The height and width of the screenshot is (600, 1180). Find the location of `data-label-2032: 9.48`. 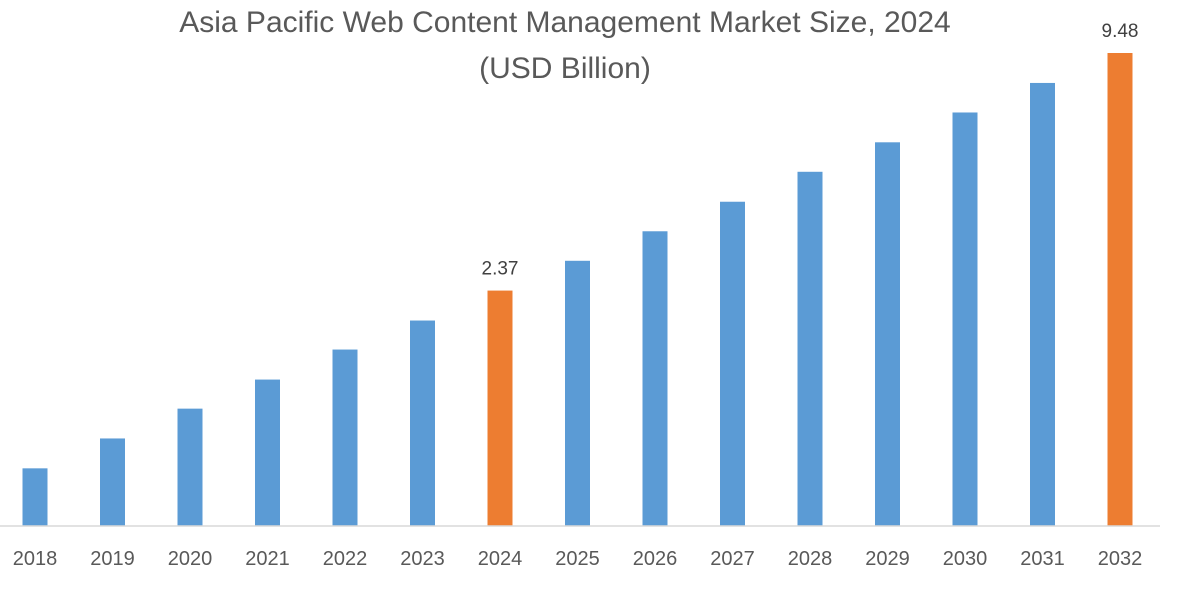

data-label-2032: 9.48 is located at coordinates (1120, 31).